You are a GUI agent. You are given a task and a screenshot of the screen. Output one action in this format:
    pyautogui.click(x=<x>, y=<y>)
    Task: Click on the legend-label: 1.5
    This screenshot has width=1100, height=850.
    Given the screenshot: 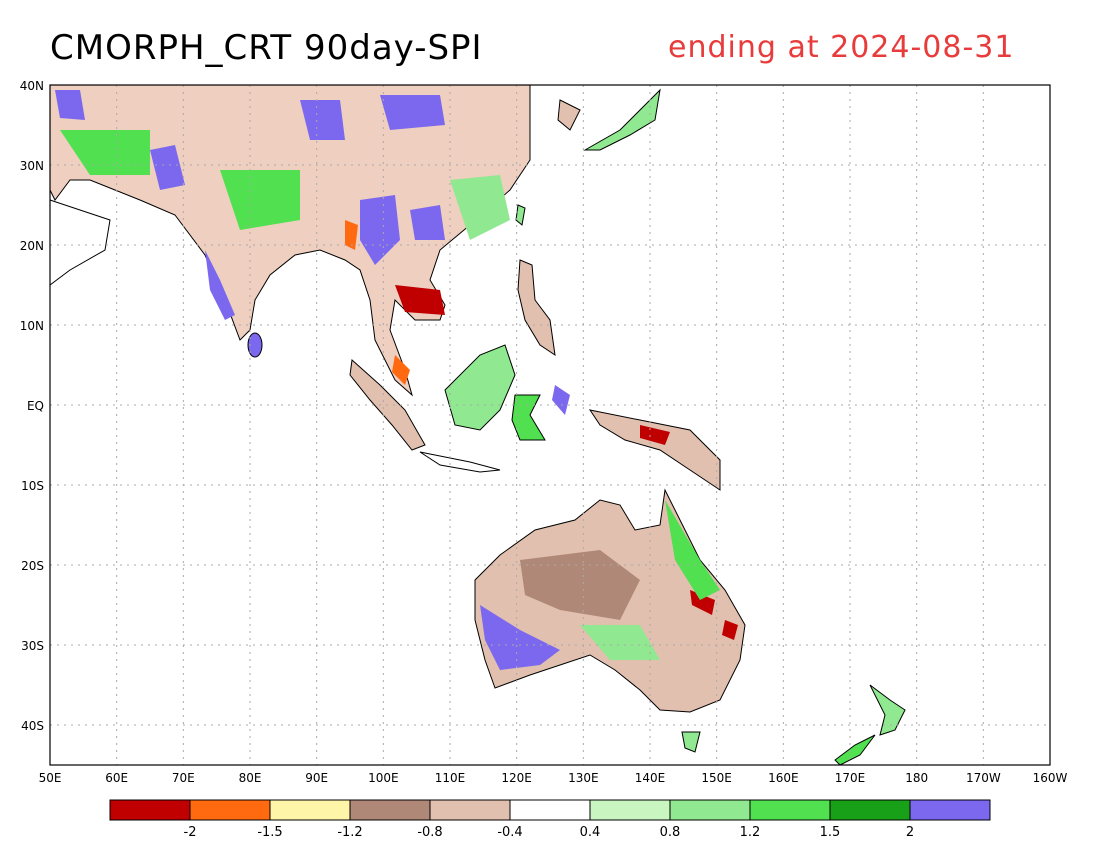 What is the action you would take?
    pyautogui.click(x=830, y=832)
    